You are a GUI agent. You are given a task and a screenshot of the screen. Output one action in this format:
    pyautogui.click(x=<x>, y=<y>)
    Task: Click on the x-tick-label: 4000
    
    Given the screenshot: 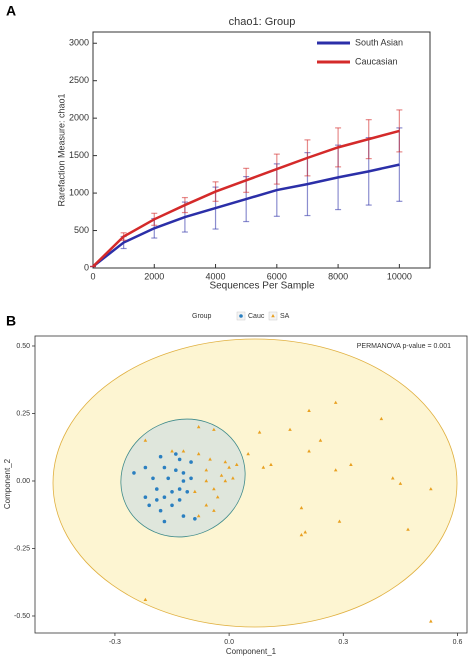 What is the action you would take?
    pyautogui.click(x=216, y=276)
    